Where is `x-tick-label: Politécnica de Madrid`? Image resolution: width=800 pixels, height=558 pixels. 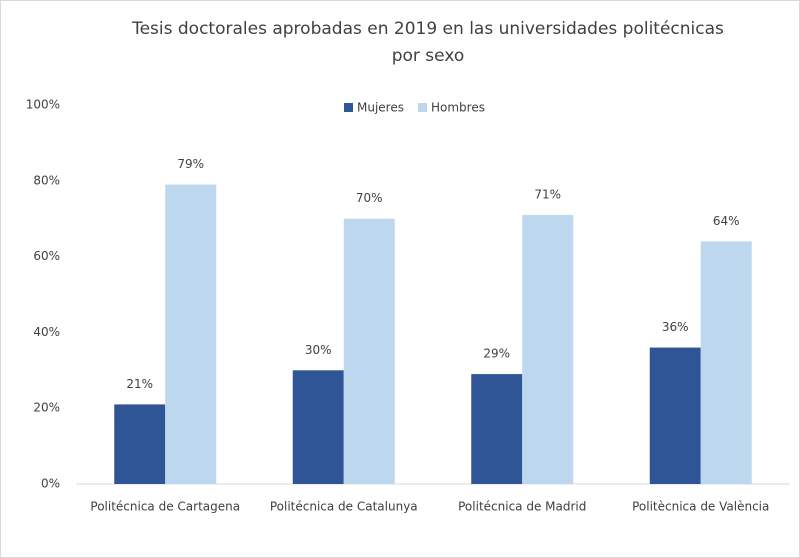
x-tick-label: Politécnica de Madrid is located at coordinates (522, 507).